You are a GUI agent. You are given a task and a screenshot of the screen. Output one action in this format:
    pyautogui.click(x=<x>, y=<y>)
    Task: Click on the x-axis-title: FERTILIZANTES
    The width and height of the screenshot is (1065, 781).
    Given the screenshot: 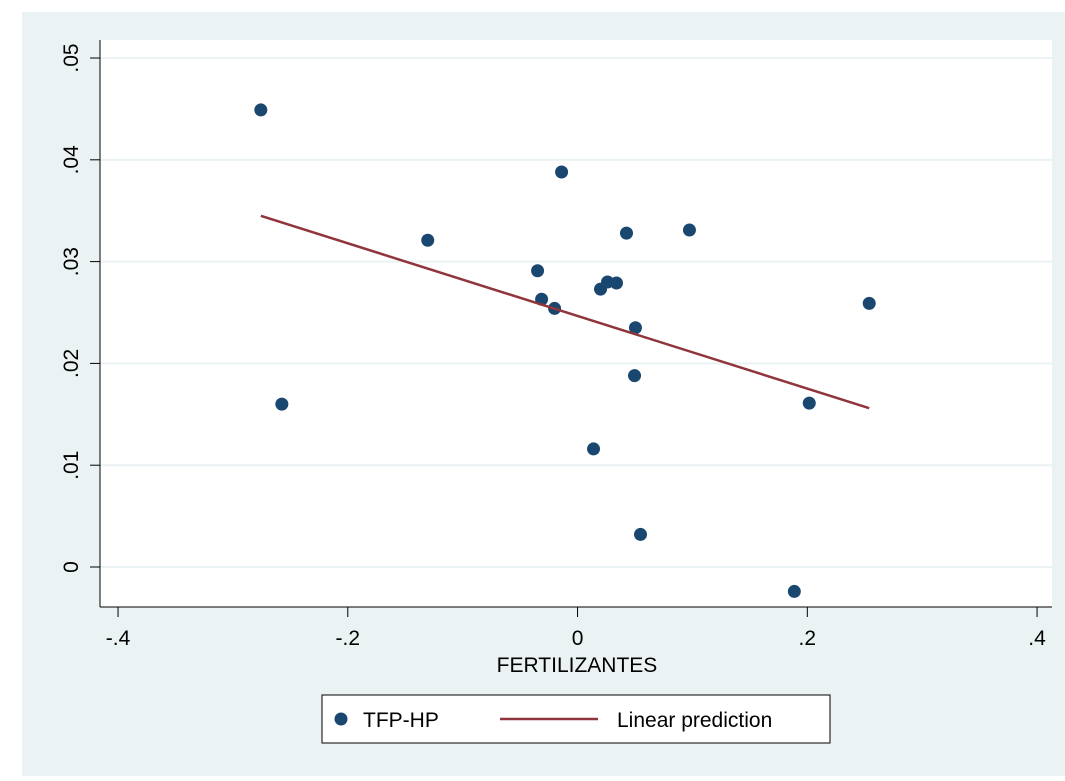 What is the action you would take?
    pyautogui.click(x=577, y=665)
    